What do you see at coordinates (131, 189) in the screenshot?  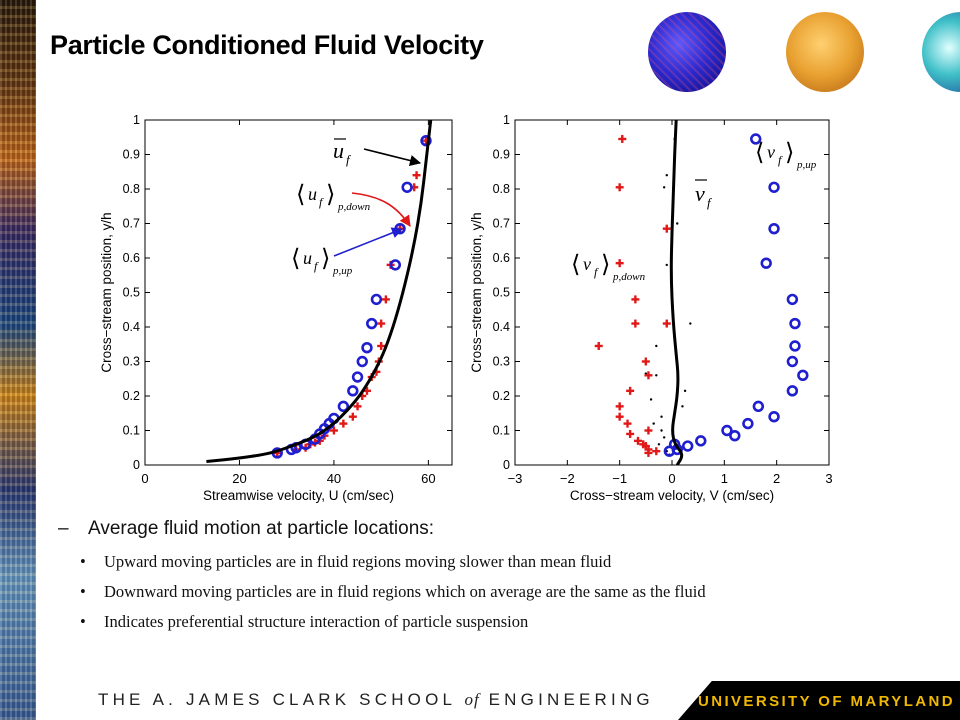 I see `y-tick-label: 0.8` at bounding box center [131, 189].